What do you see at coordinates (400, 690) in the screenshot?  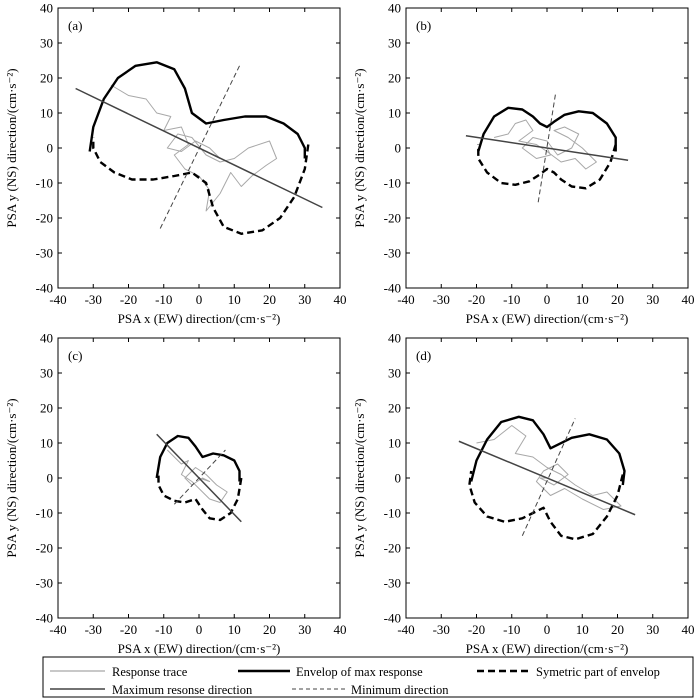 I see `legend-label-min-direction: Minimum direction` at bounding box center [400, 690].